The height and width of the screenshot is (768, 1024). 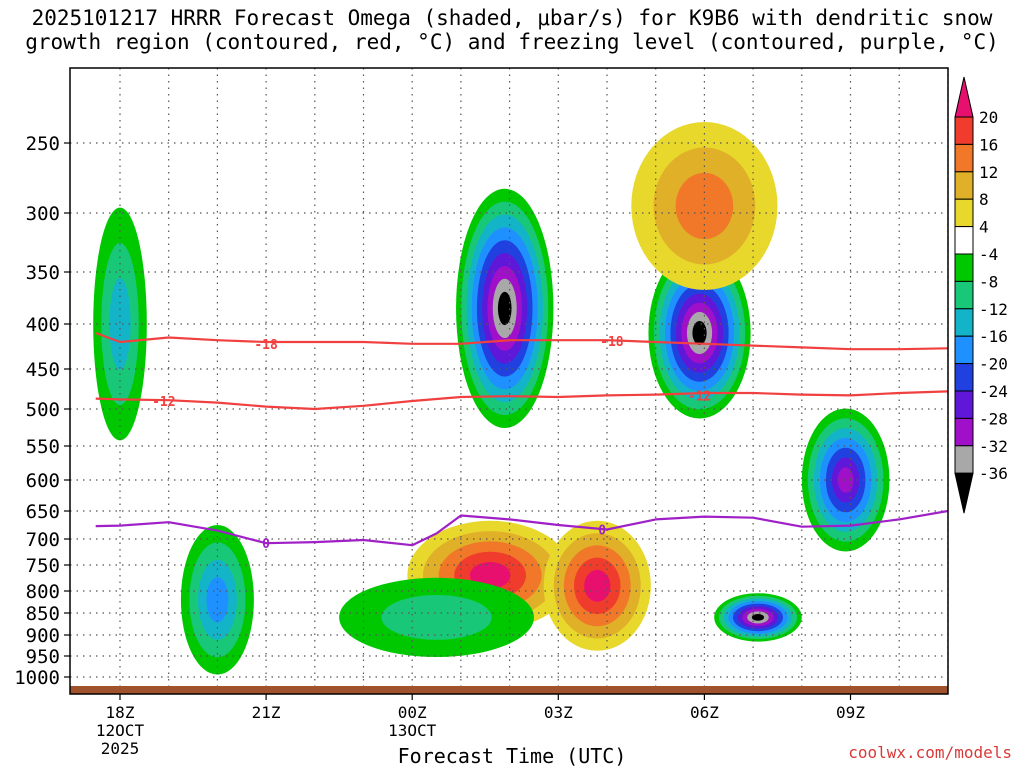 I want to click on x-tick-label-0: 18Z, so click(x=120, y=712).